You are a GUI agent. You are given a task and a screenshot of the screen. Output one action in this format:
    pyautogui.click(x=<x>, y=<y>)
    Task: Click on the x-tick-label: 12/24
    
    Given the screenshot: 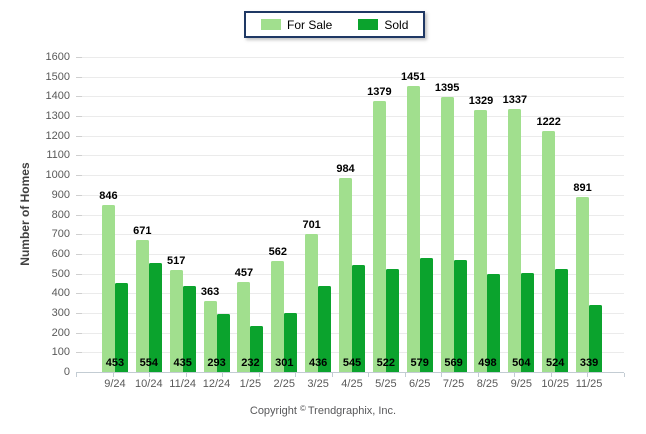 What is the action you would take?
    pyautogui.click(x=216, y=384)
    